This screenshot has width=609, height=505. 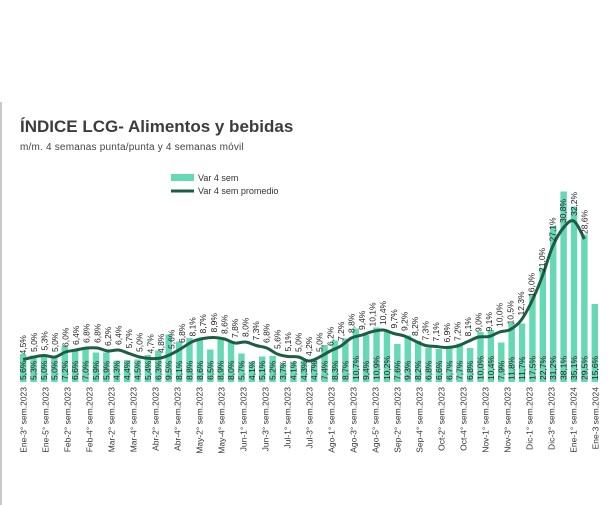 I want to click on x-tick-label: Sep-4° sem.2023, so click(x=419, y=420).